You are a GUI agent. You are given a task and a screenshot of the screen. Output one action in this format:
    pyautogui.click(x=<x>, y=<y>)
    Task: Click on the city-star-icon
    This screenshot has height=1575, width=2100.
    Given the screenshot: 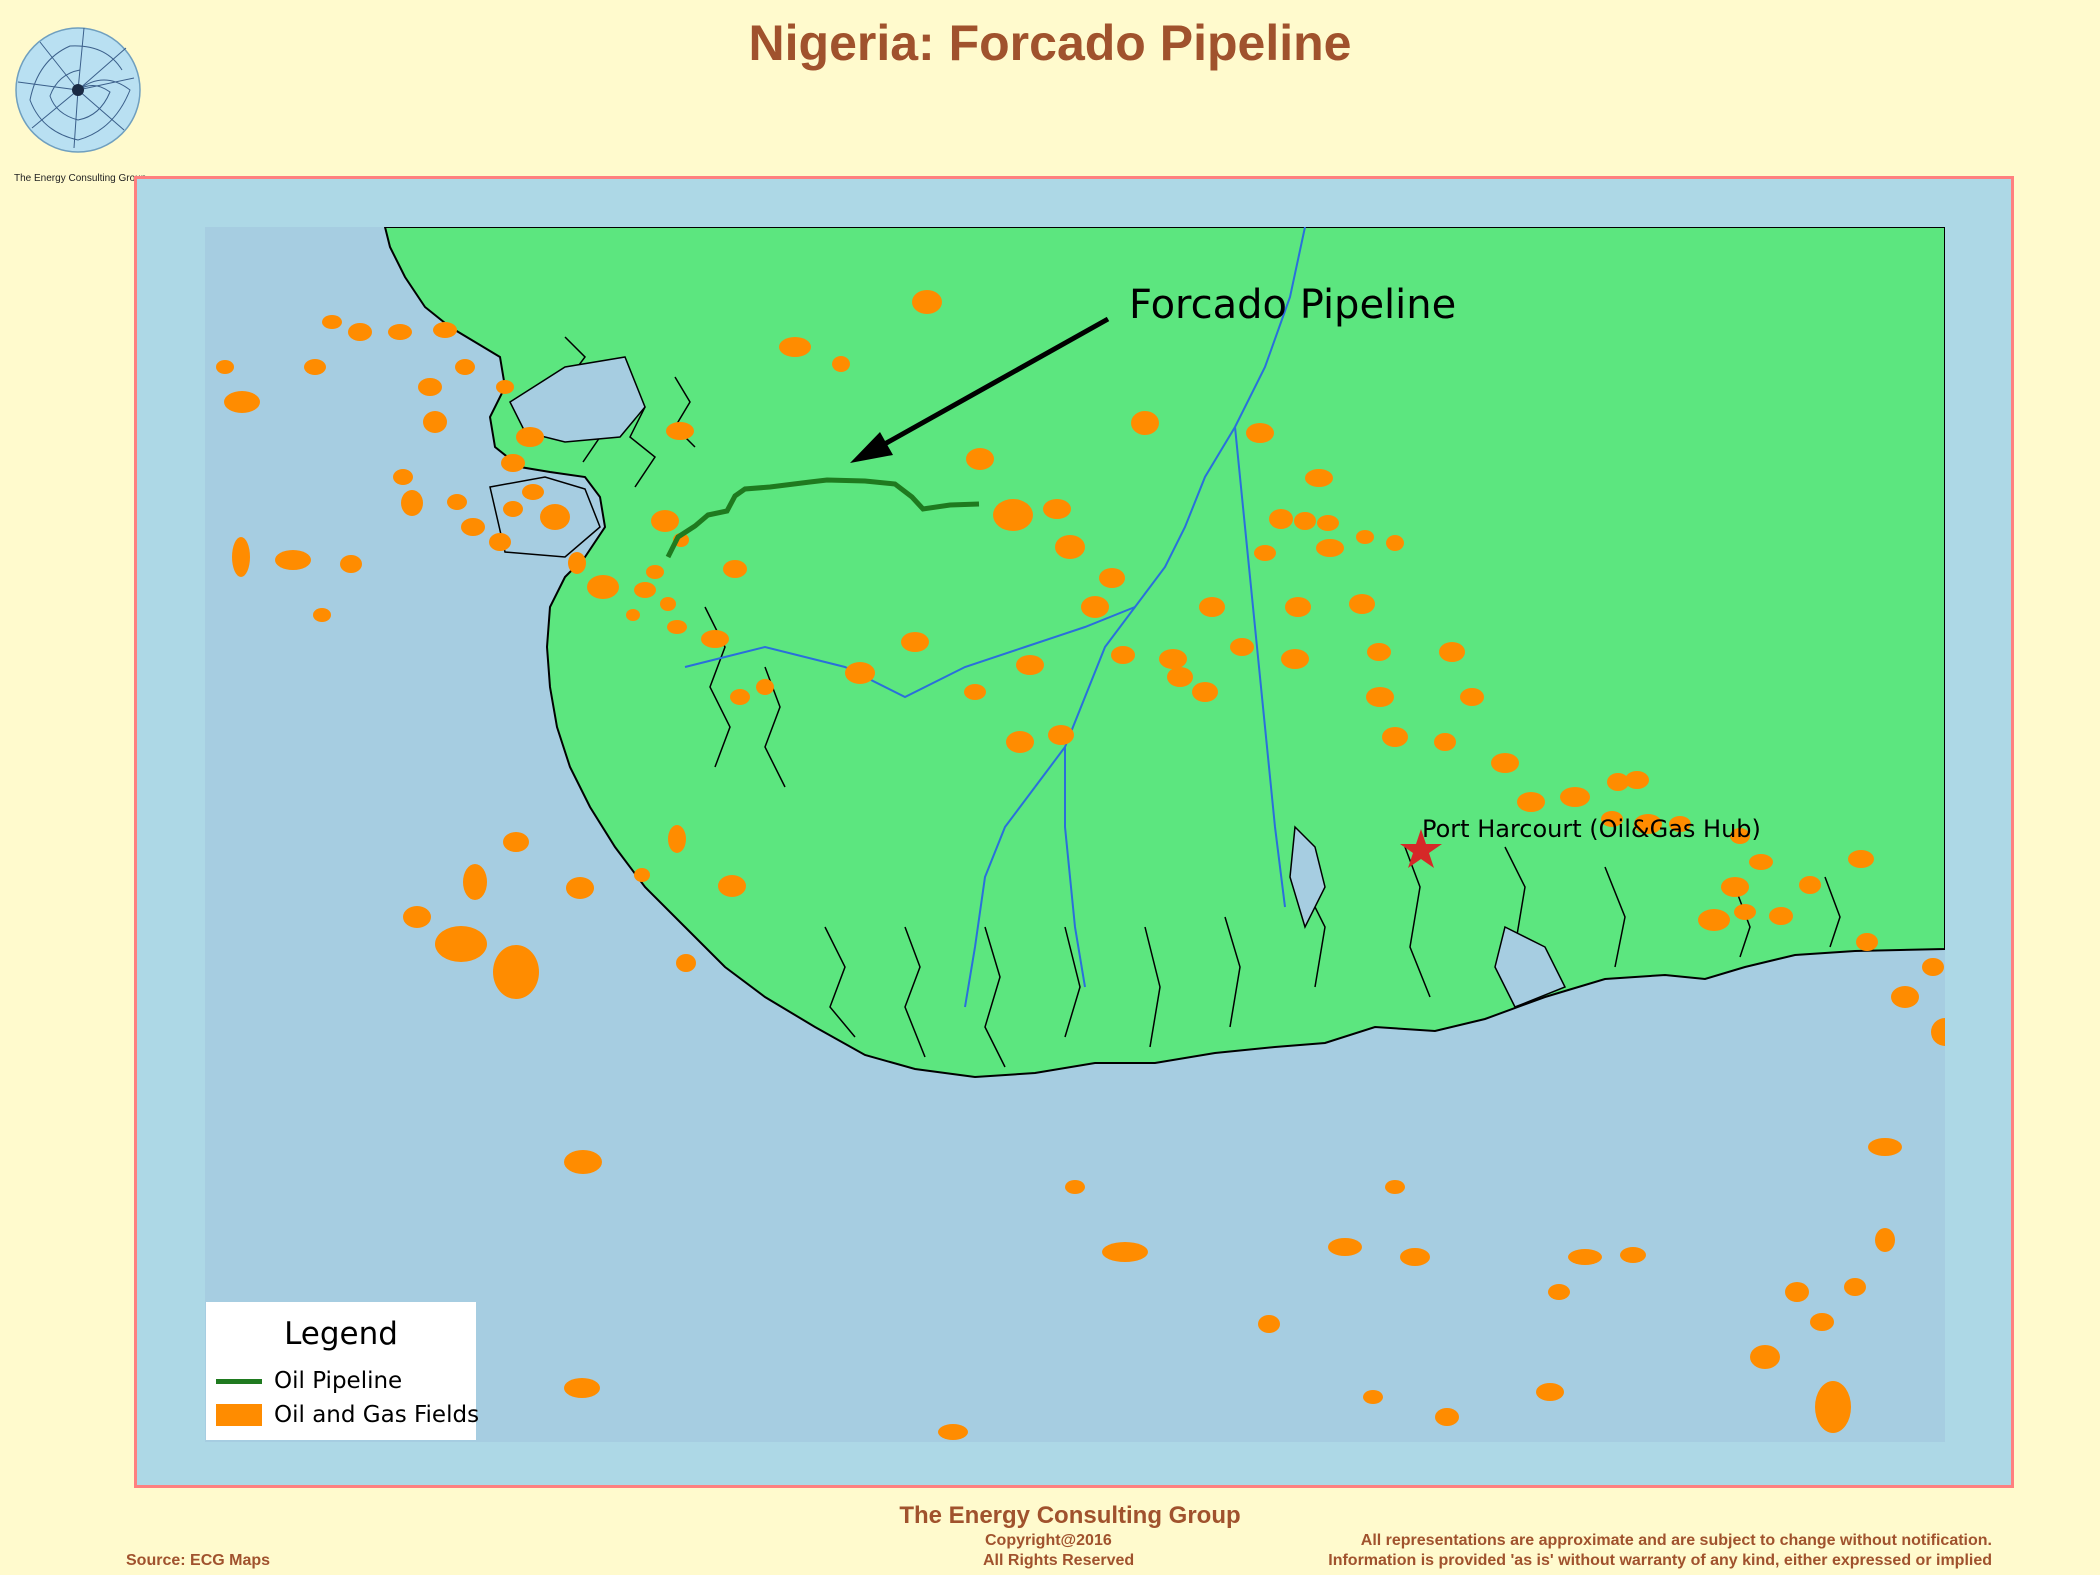 What is the action you would take?
    pyautogui.click(x=1421, y=848)
    